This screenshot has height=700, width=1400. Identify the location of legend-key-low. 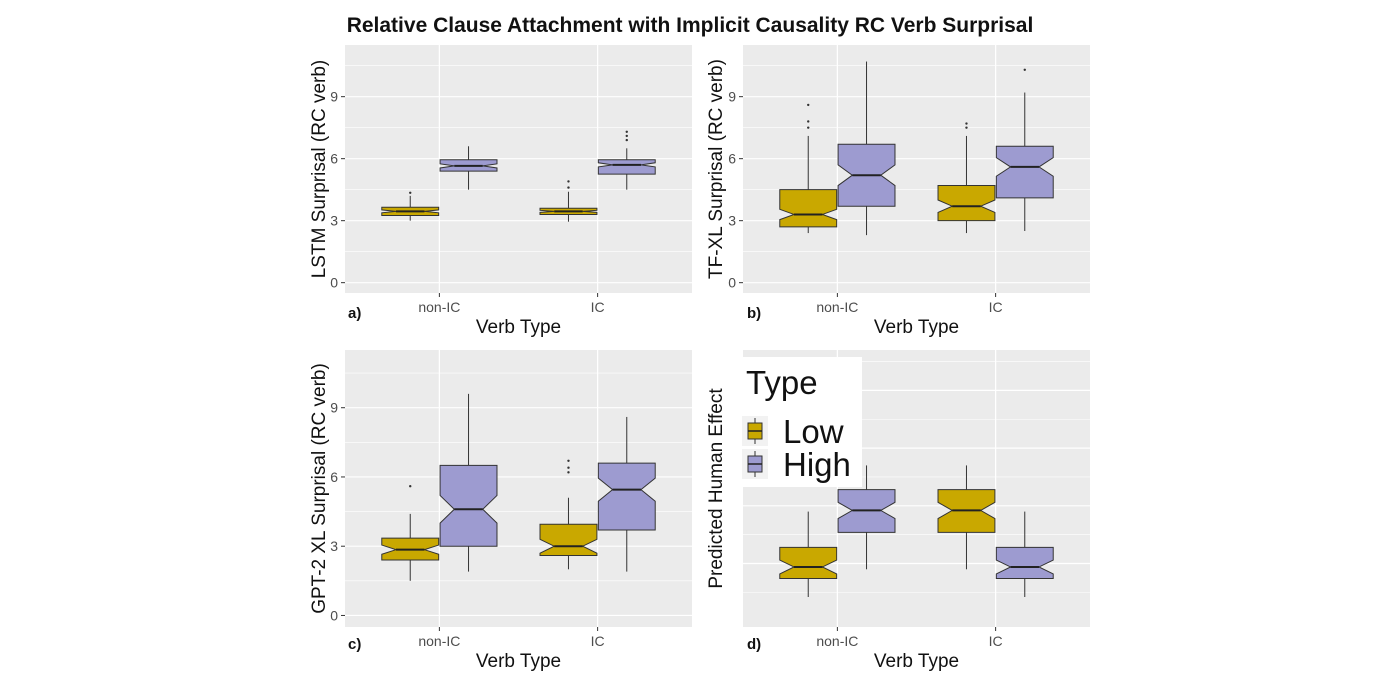
(755, 431).